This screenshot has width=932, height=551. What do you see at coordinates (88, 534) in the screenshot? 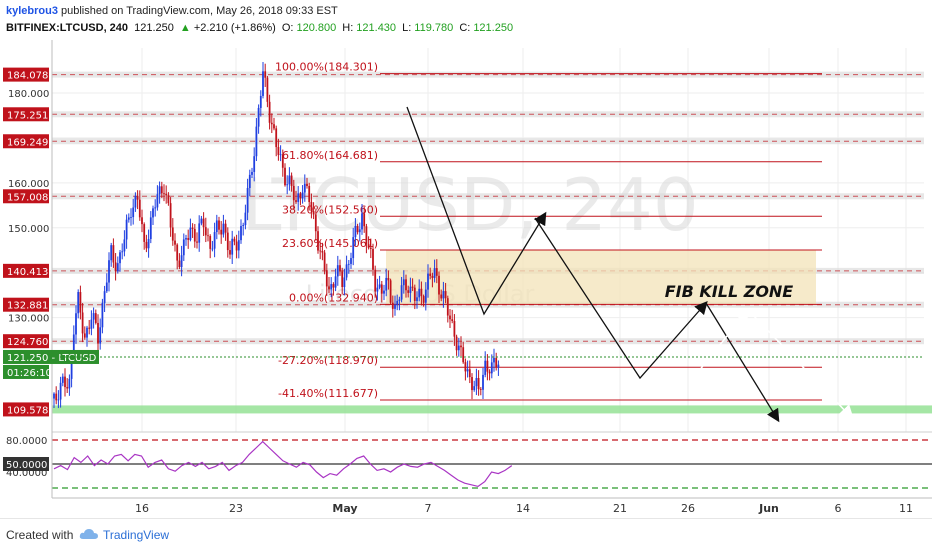
I see `tradingview-cloud-icon` at bounding box center [88, 534].